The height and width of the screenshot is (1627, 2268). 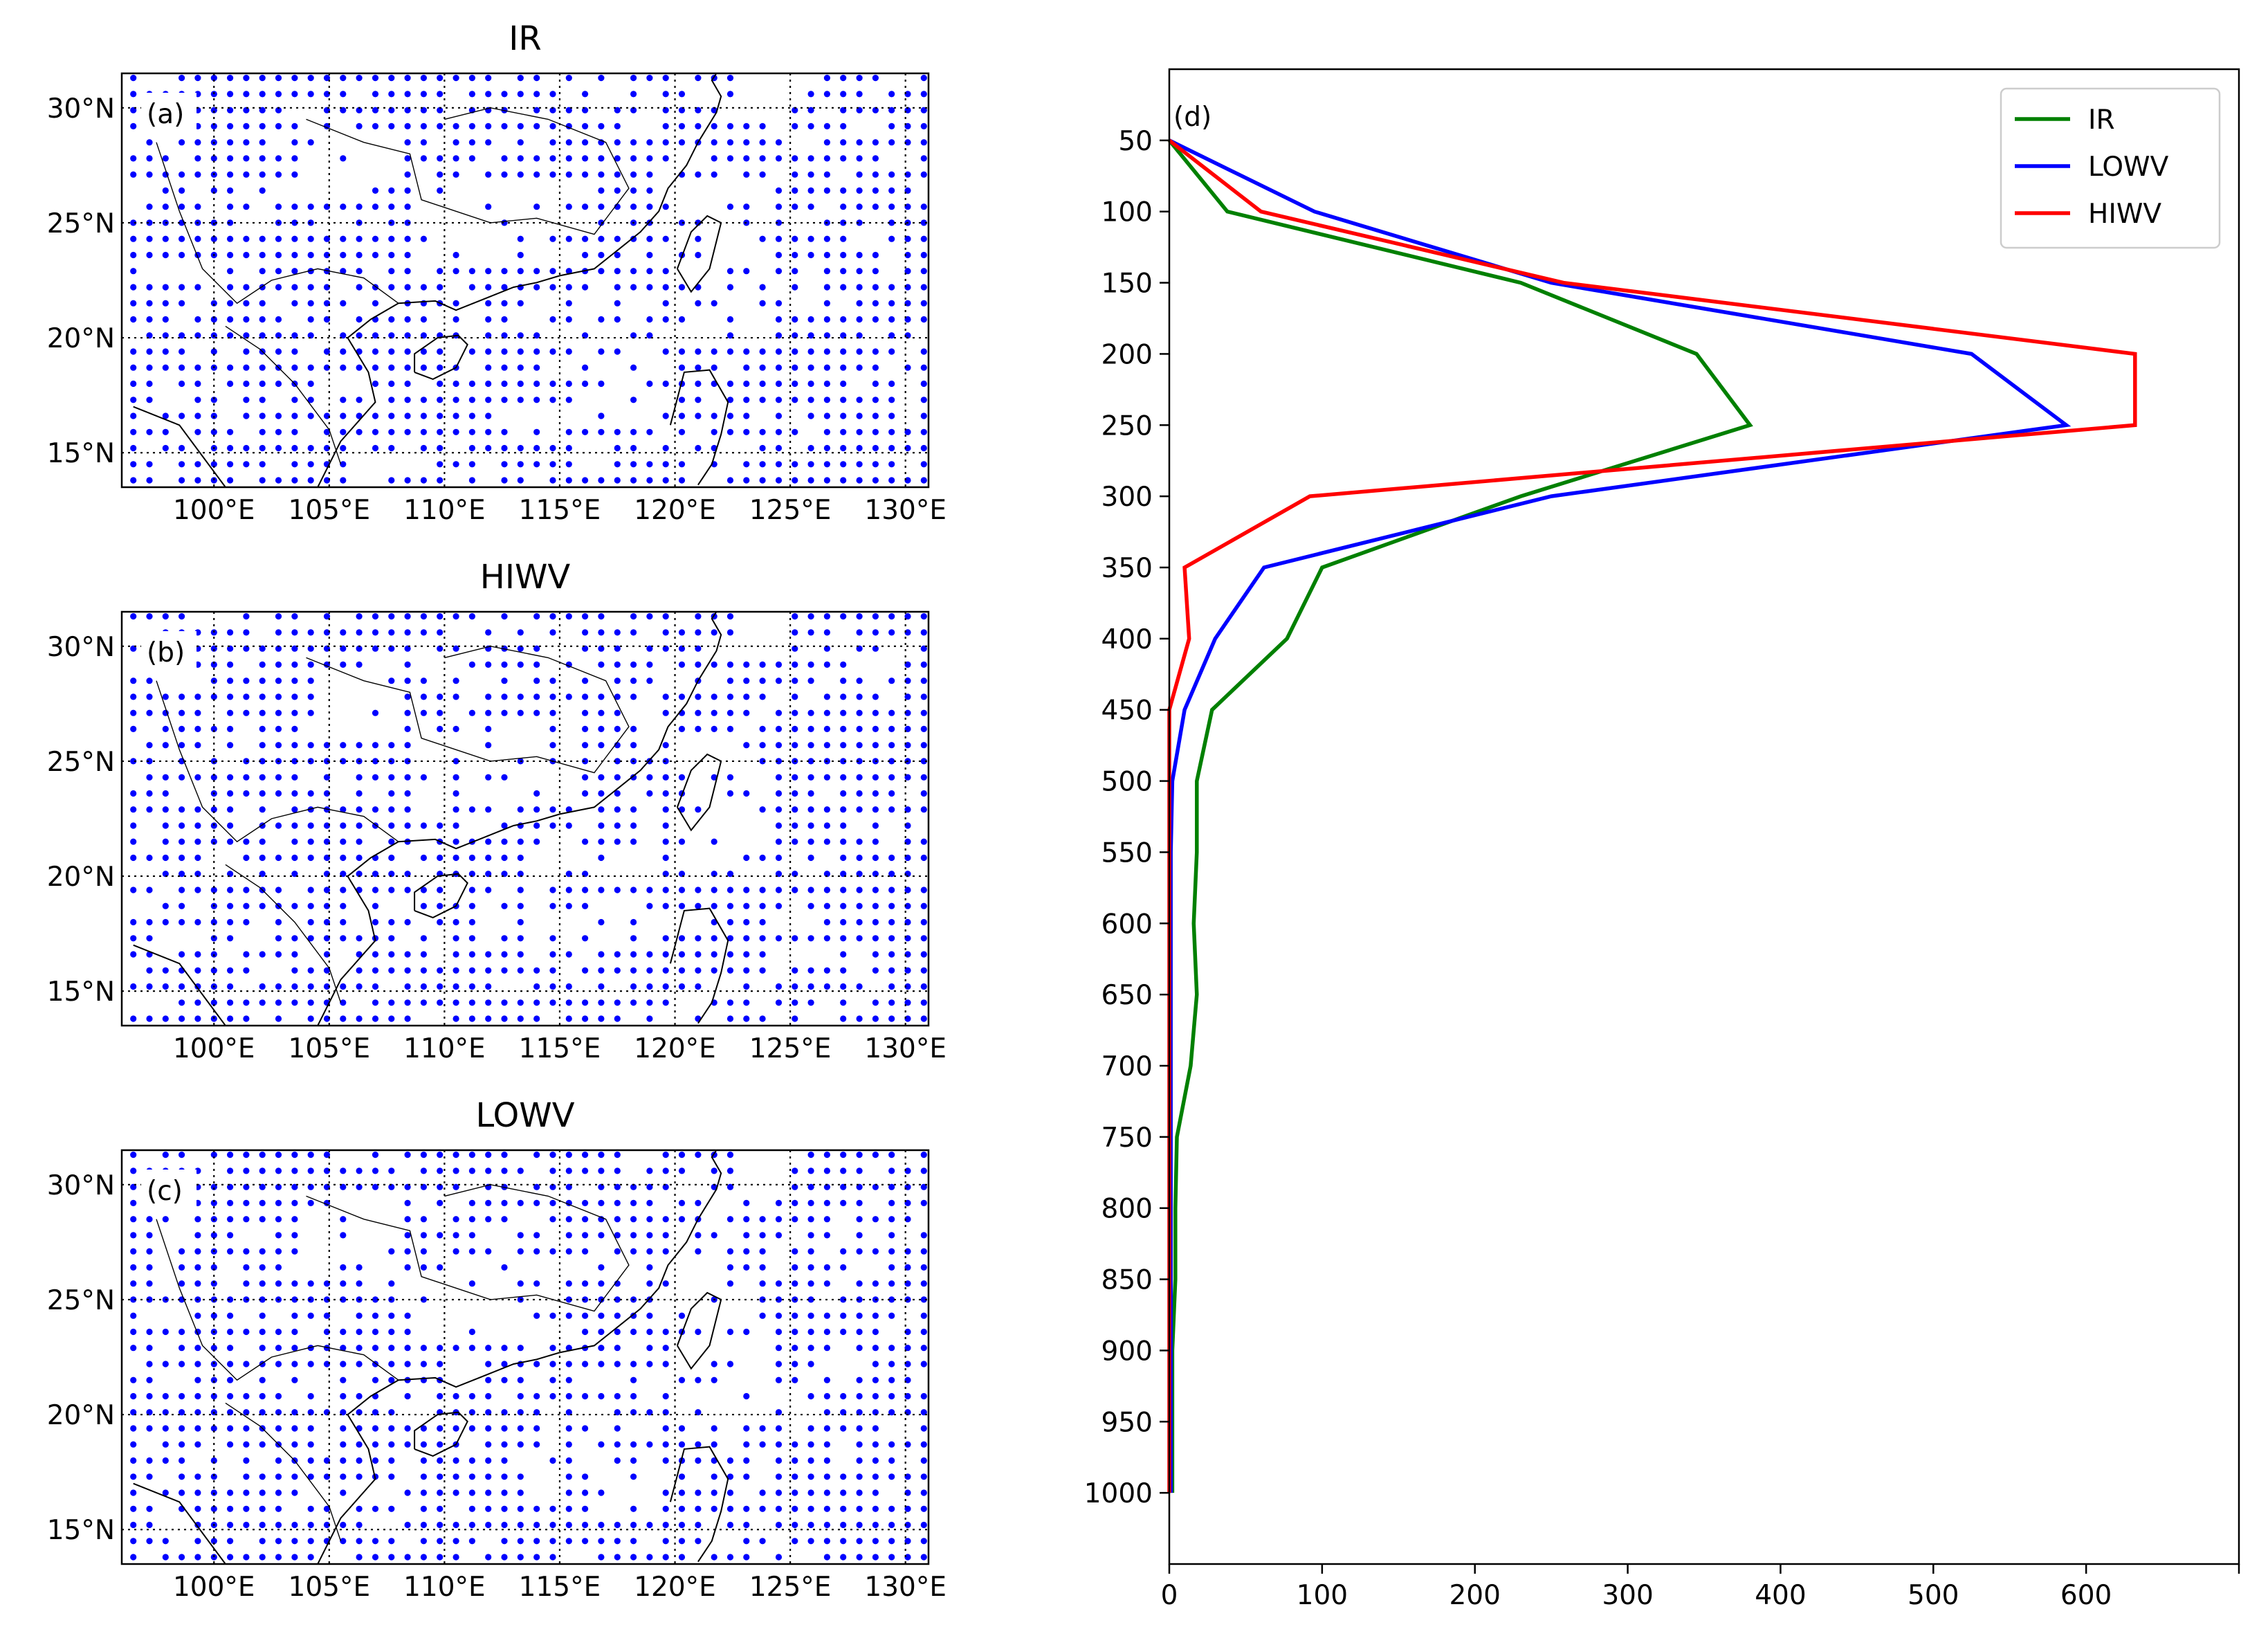 I want to click on y-tick-label: 700, so click(x=1127, y=1066).